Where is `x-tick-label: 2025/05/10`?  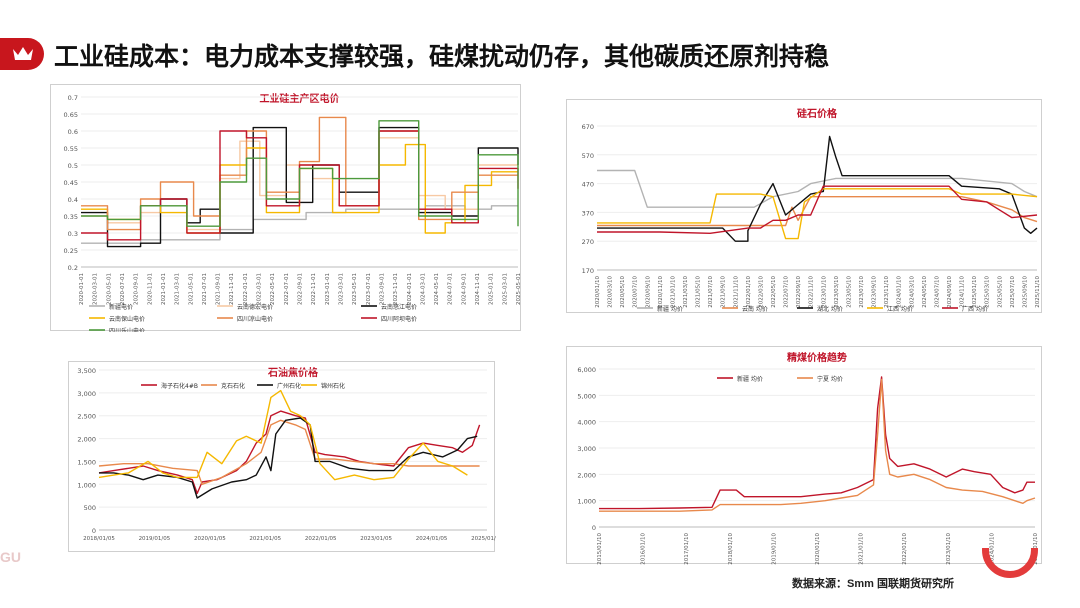 x-tick-label: 2025/05/10 is located at coordinates (1000, 292).